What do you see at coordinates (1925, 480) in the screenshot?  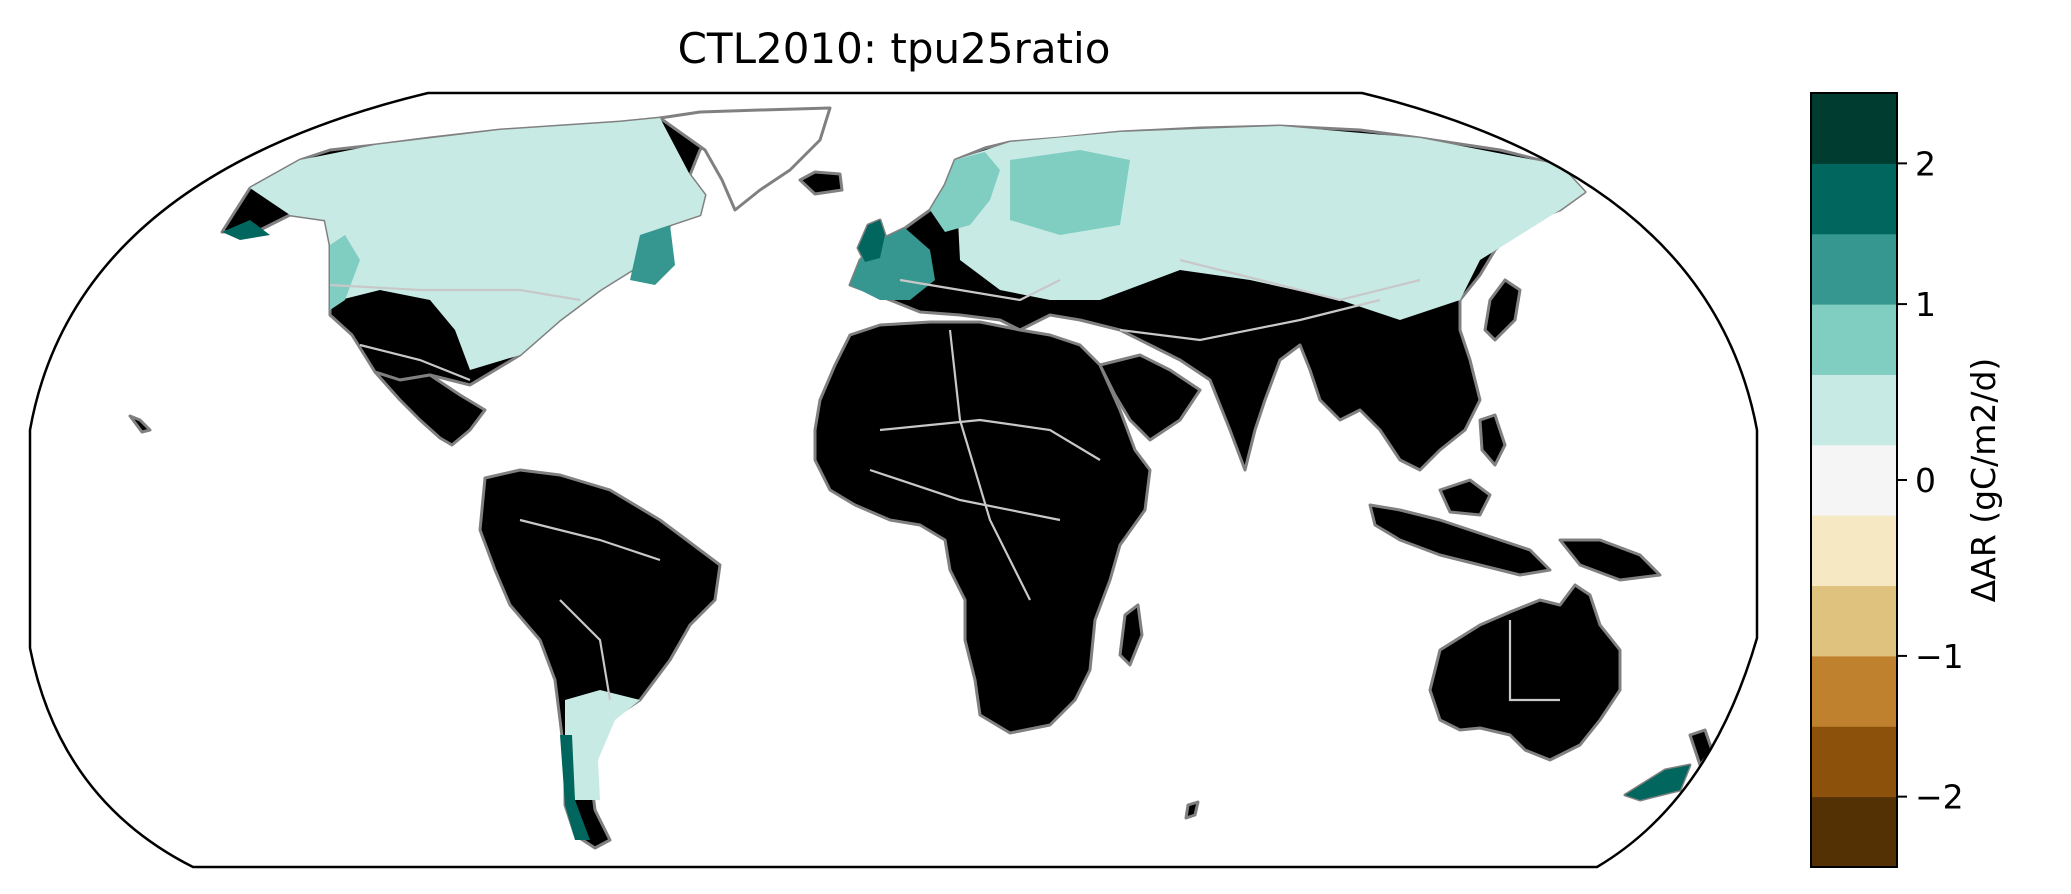 I see `colorbar-tick-label: 0` at bounding box center [1925, 480].